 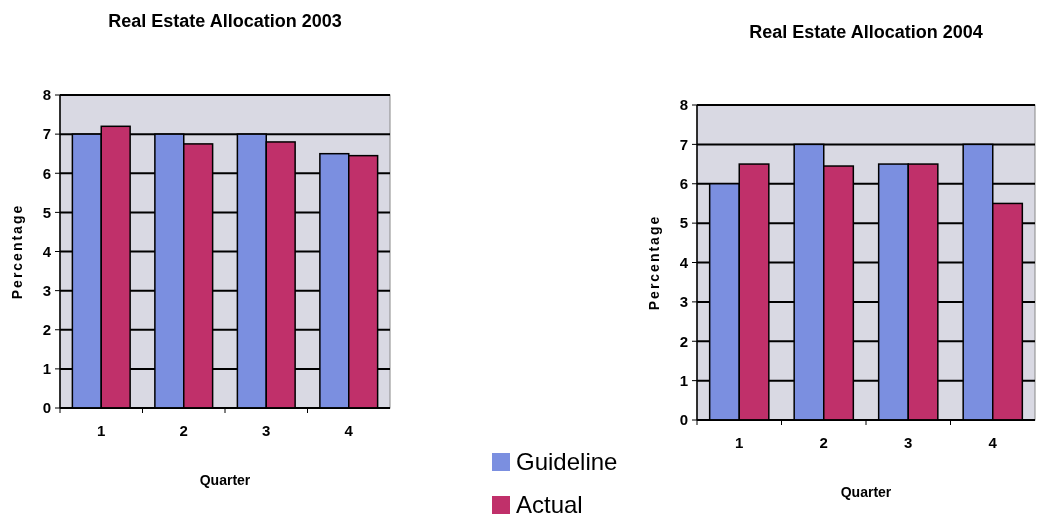 What do you see at coordinates (567, 462) in the screenshot?
I see `legend-label: Guideline` at bounding box center [567, 462].